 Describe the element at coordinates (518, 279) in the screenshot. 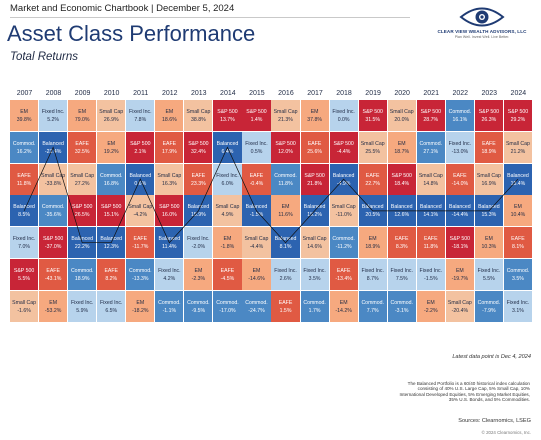

I see `asset-return: 3.5%` at that location.